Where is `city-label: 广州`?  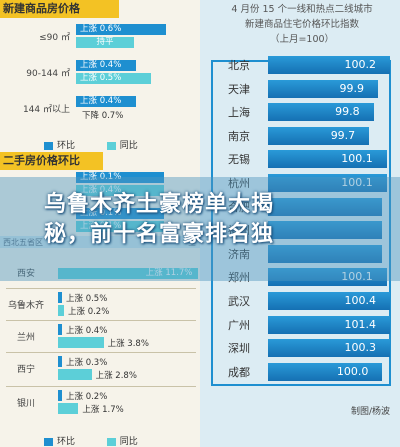
city-label: 广州 is located at coordinates (239, 325).